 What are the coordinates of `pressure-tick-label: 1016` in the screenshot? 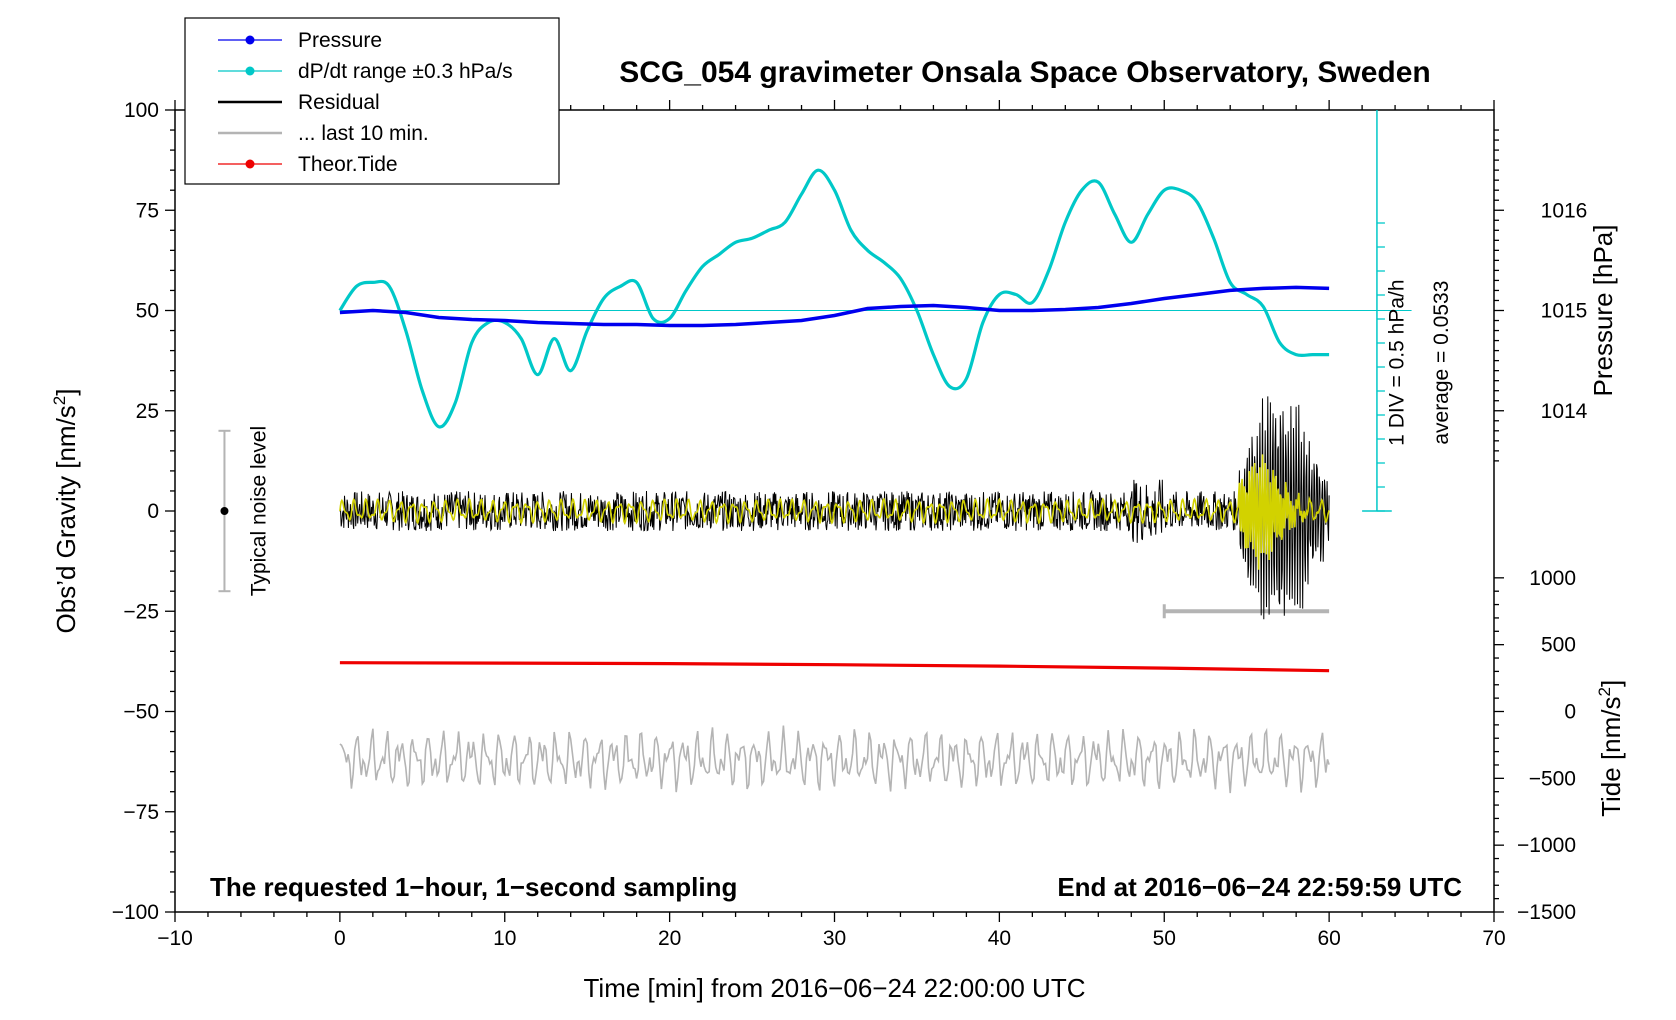 It's located at (1564, 210).